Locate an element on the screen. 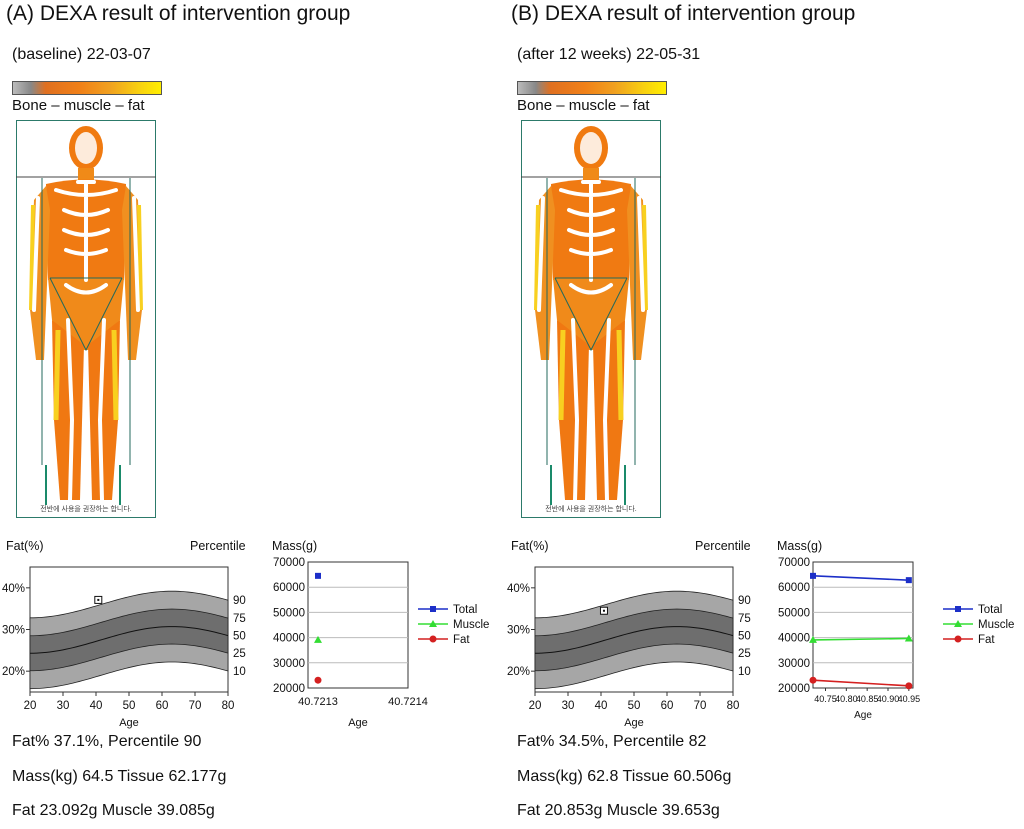  stat-fat-muscle: Fat 23.092g Muscle 39.085g is located at coordinates (113, 810).